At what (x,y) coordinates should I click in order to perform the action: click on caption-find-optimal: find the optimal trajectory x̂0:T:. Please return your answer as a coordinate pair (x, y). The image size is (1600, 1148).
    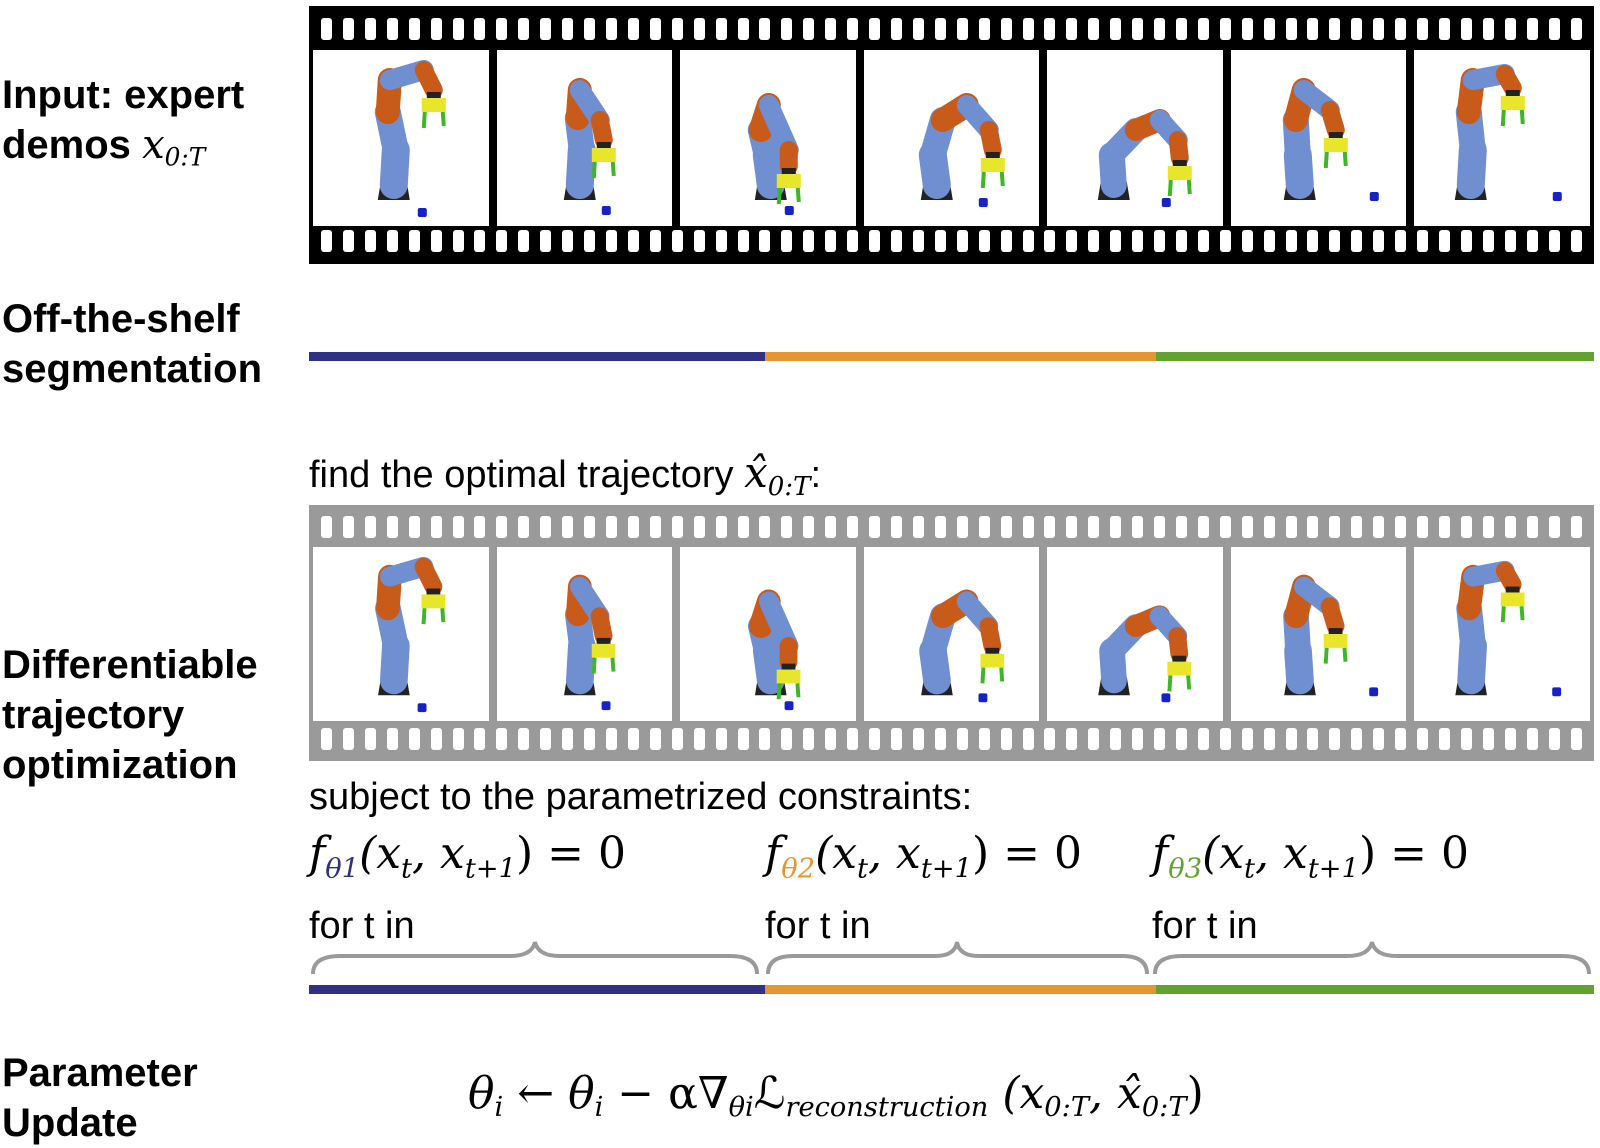
    Looking at the image, I should click on (565, 475).